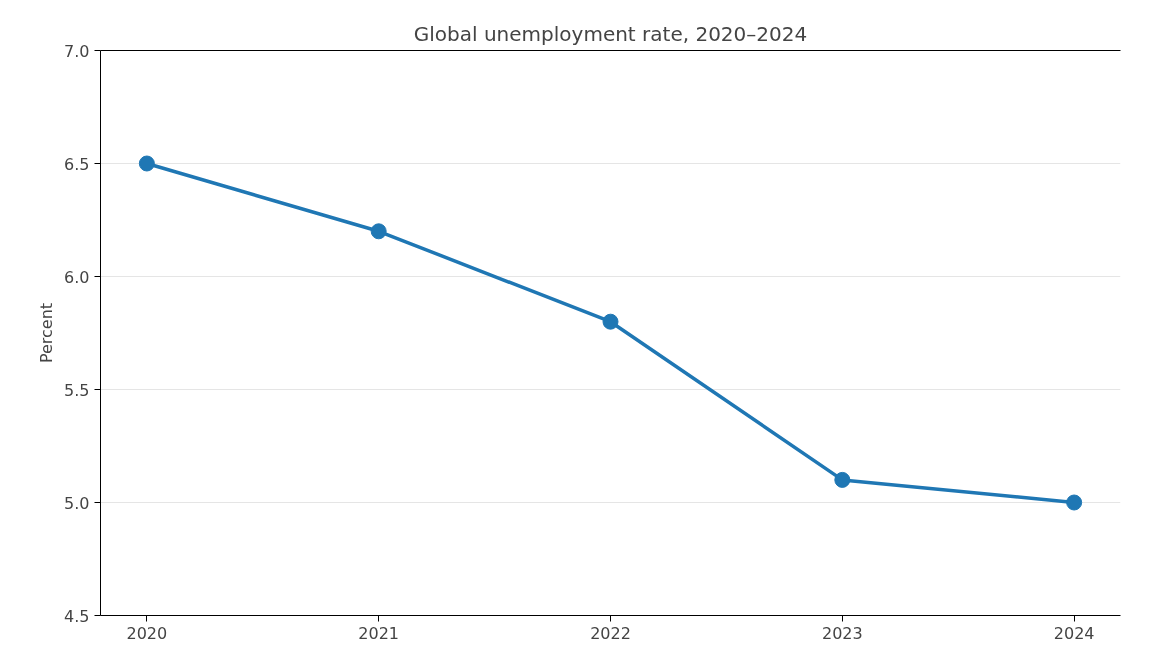 This screenshot has height=661, width=1156. Describe the element at coordinates (610, 33) in the screenshot. I see `chart-title: Global unemployment rate, 2020–2024` at that location.